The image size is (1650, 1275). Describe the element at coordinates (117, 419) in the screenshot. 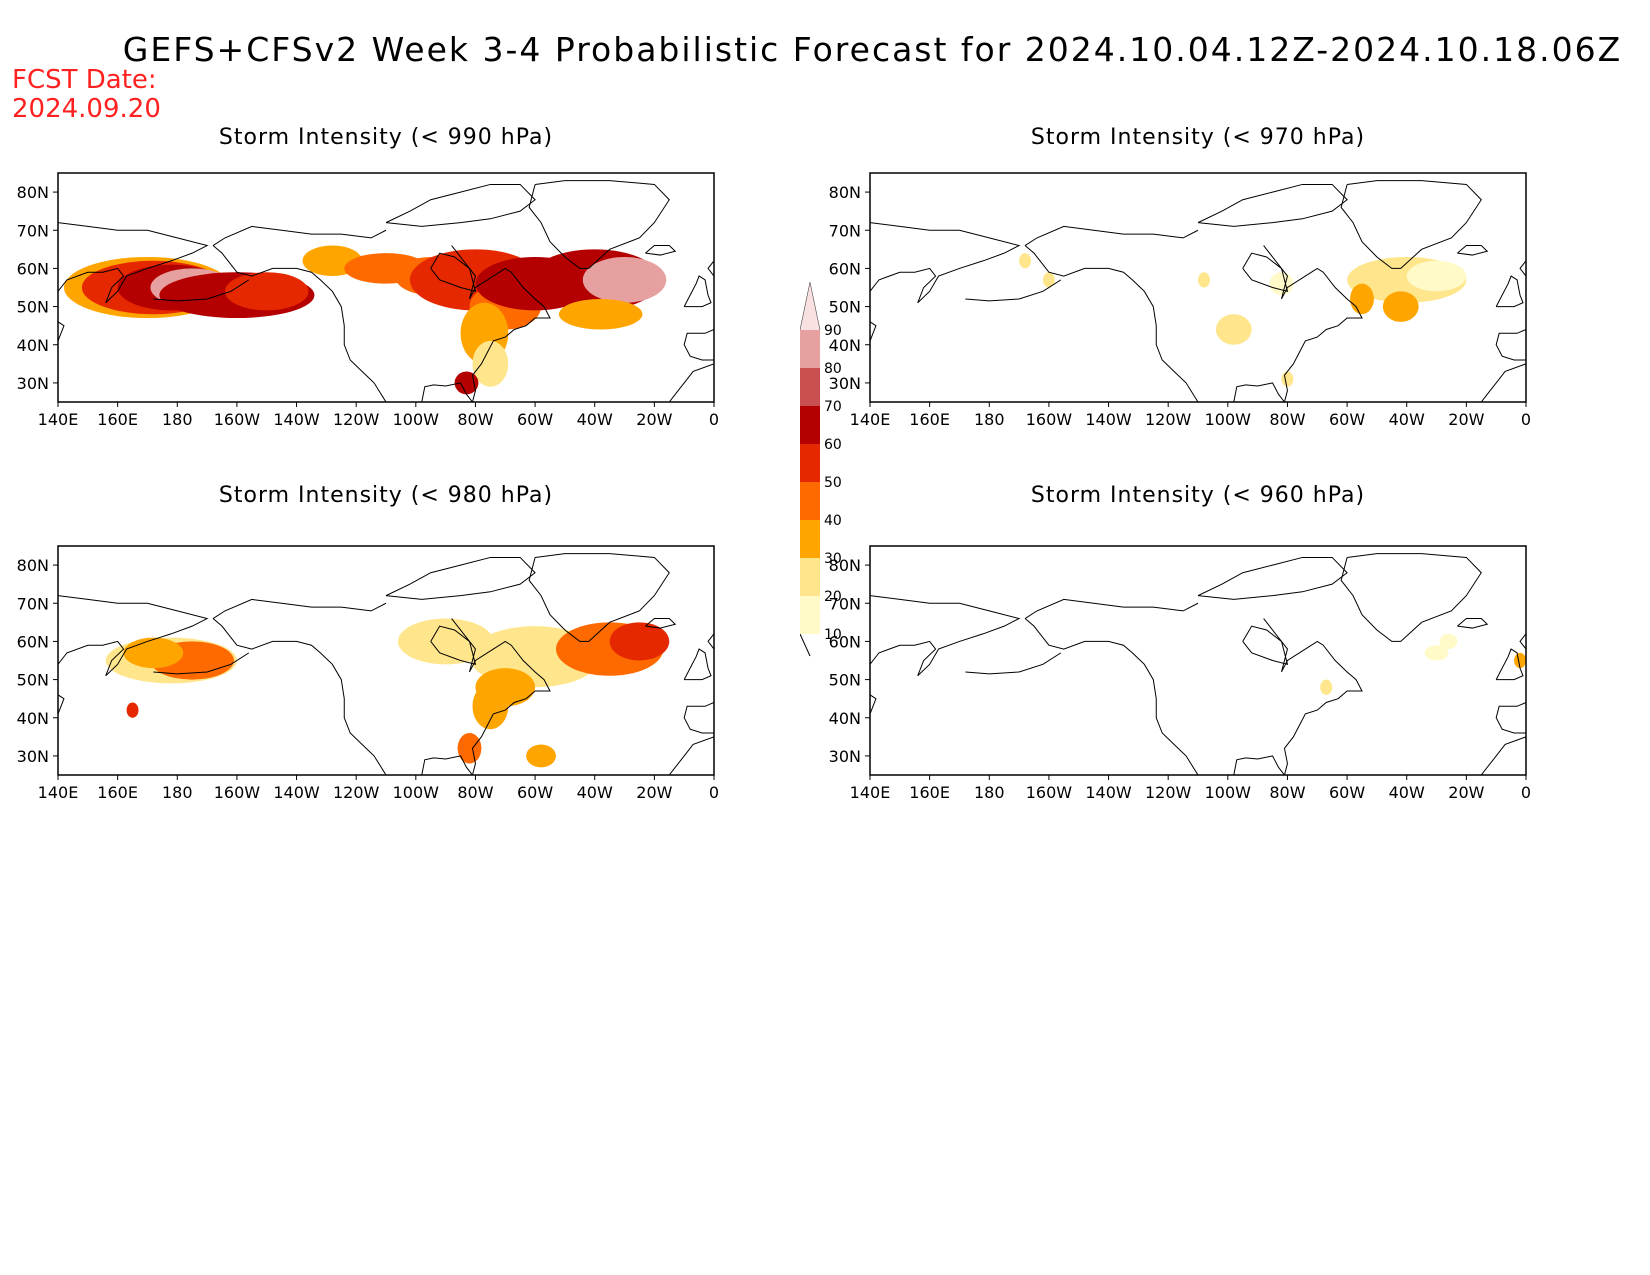

I see `lon-tick-label: 160E` at that location.